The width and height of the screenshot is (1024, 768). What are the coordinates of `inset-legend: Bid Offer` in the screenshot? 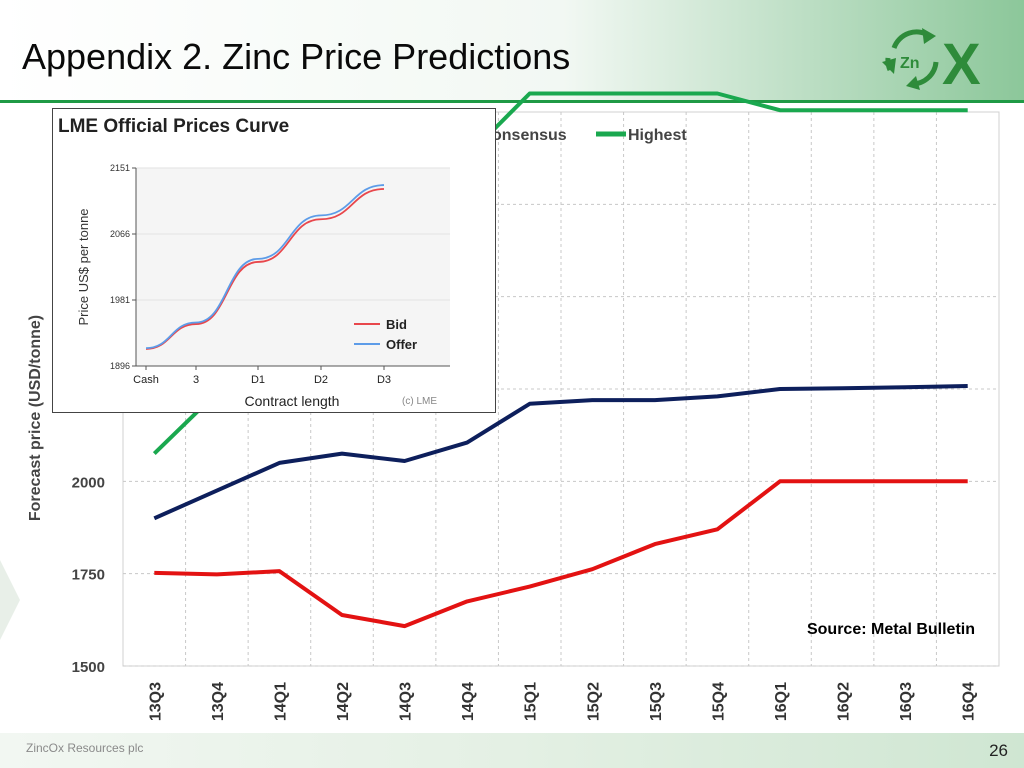 It's located at (385, 334).